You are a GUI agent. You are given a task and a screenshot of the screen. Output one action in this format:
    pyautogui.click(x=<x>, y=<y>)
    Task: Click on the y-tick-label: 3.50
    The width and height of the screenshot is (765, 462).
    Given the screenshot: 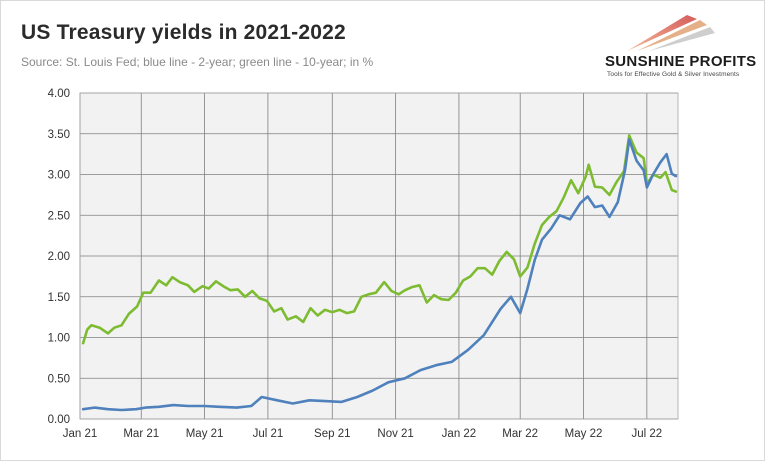 What is the action you would take?
    pyautogui.click(x=59, y=135)
    